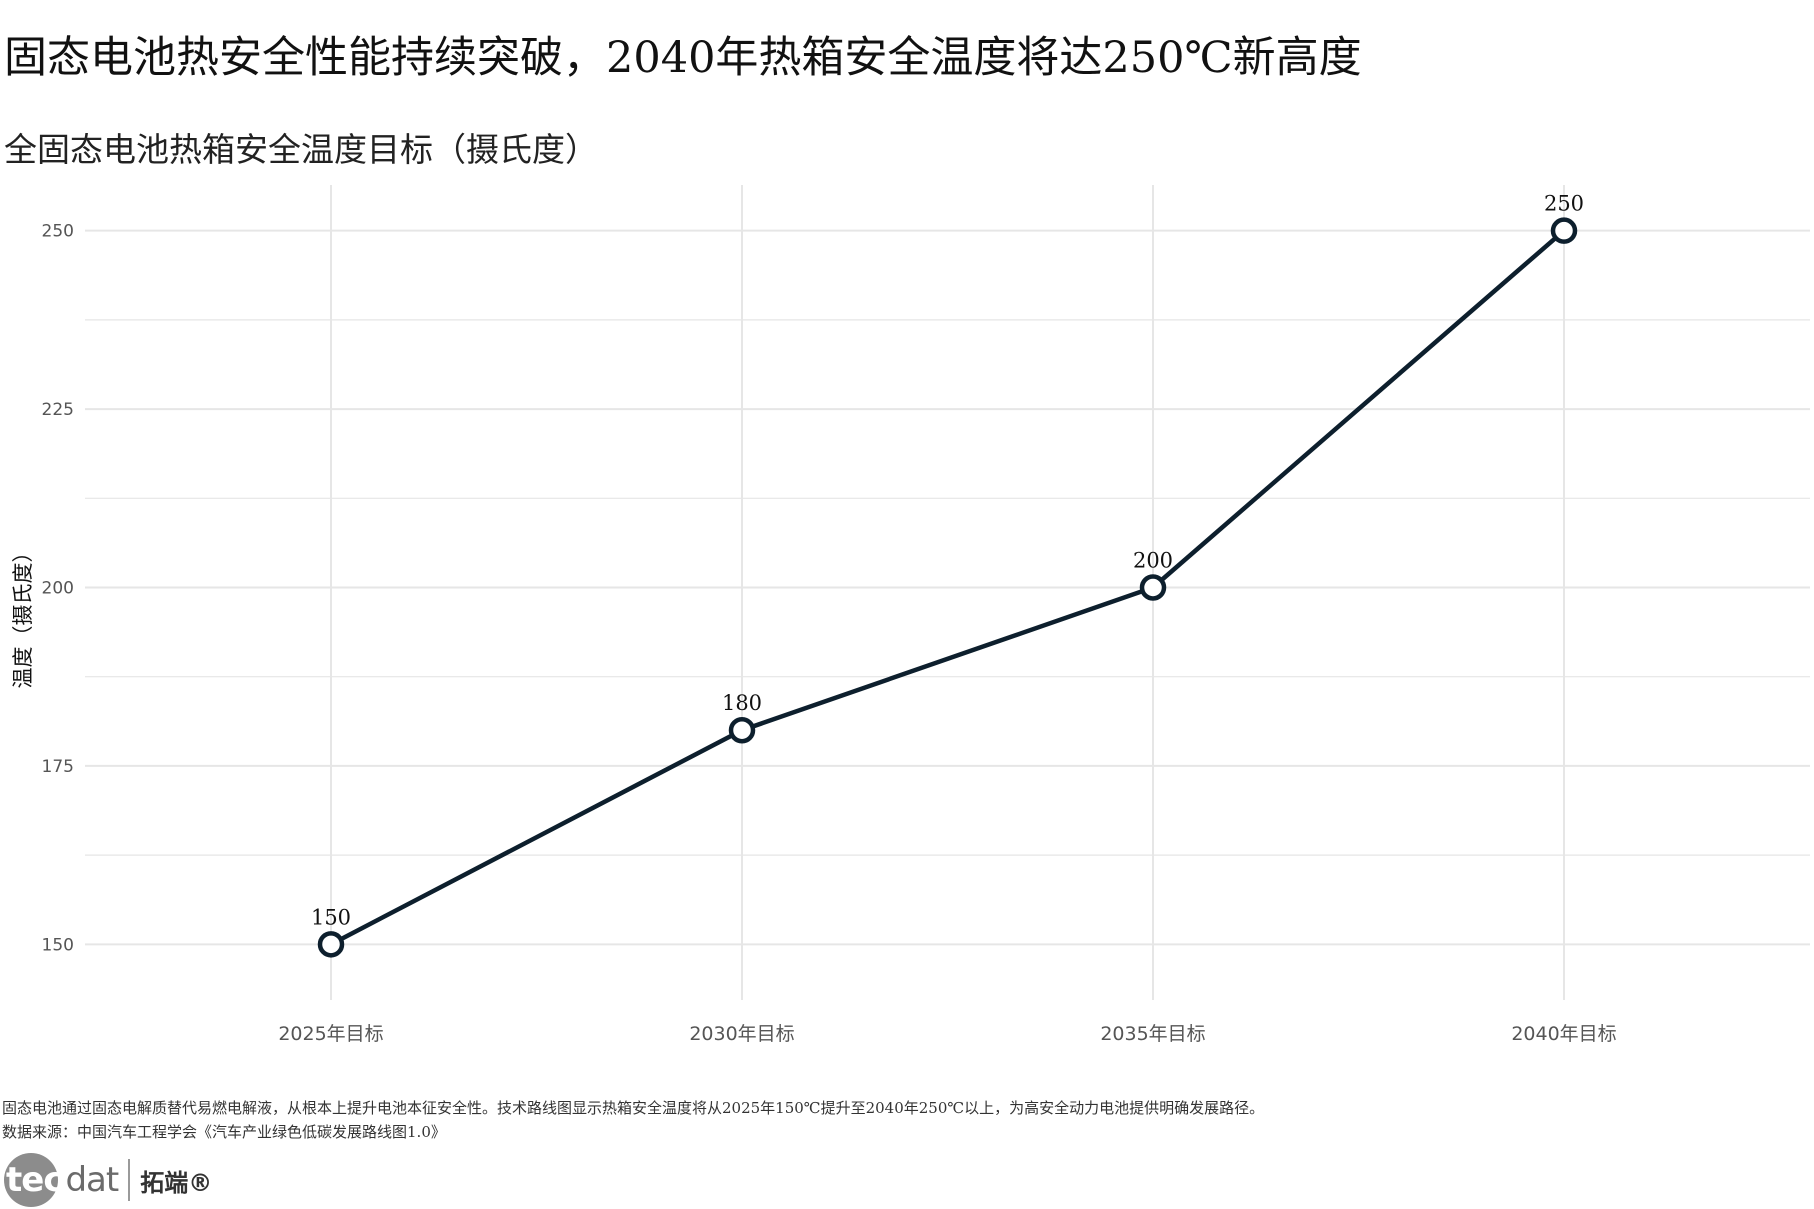  I want to click on chart-title: 固态电池热安全性能持续突破，2040年热箱安全温度将达250℃新高度, so click(683, 58).